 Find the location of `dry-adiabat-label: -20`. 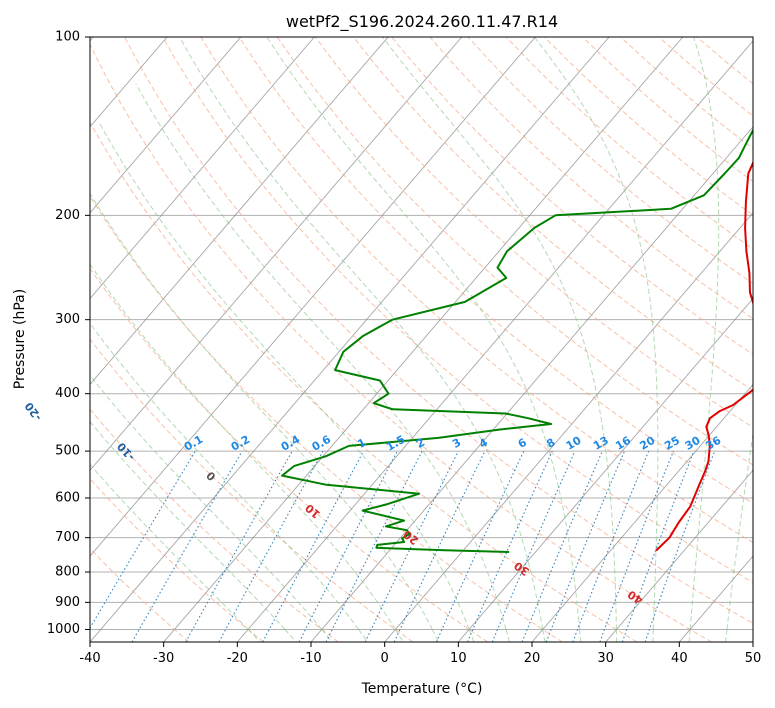

dry-adiabat-label: -20 is located at coordinates (33, 411).